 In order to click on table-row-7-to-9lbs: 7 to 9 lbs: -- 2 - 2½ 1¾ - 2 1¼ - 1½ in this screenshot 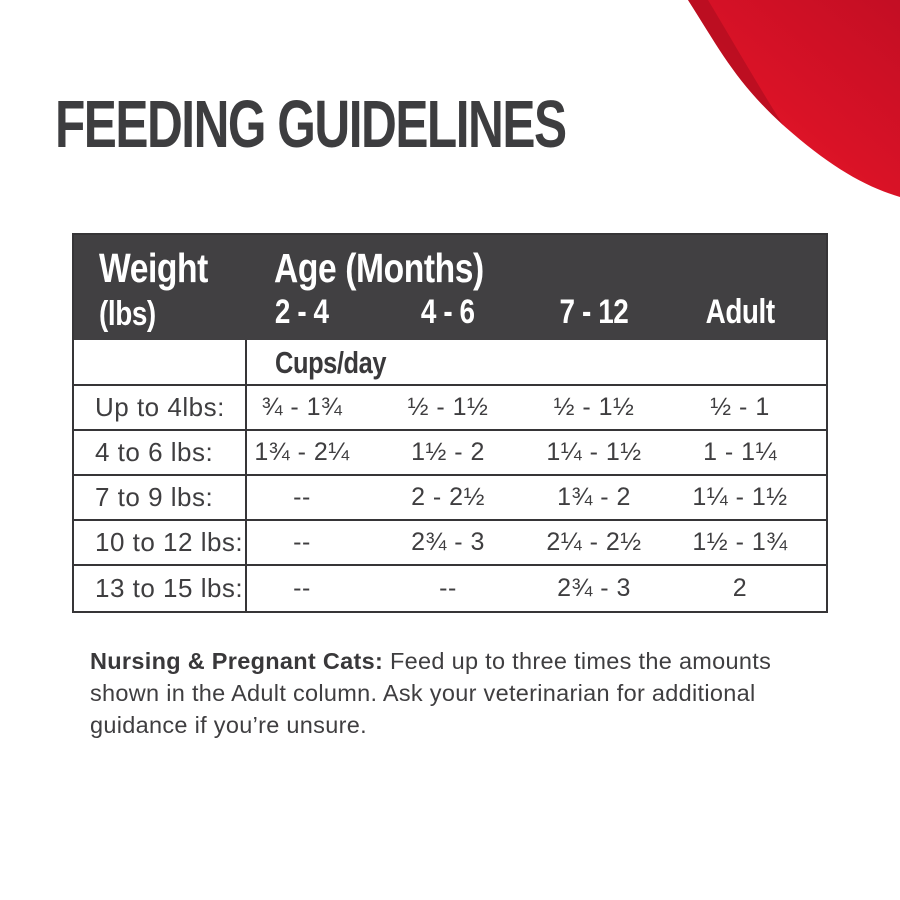, I will do `click(450, 498)`.